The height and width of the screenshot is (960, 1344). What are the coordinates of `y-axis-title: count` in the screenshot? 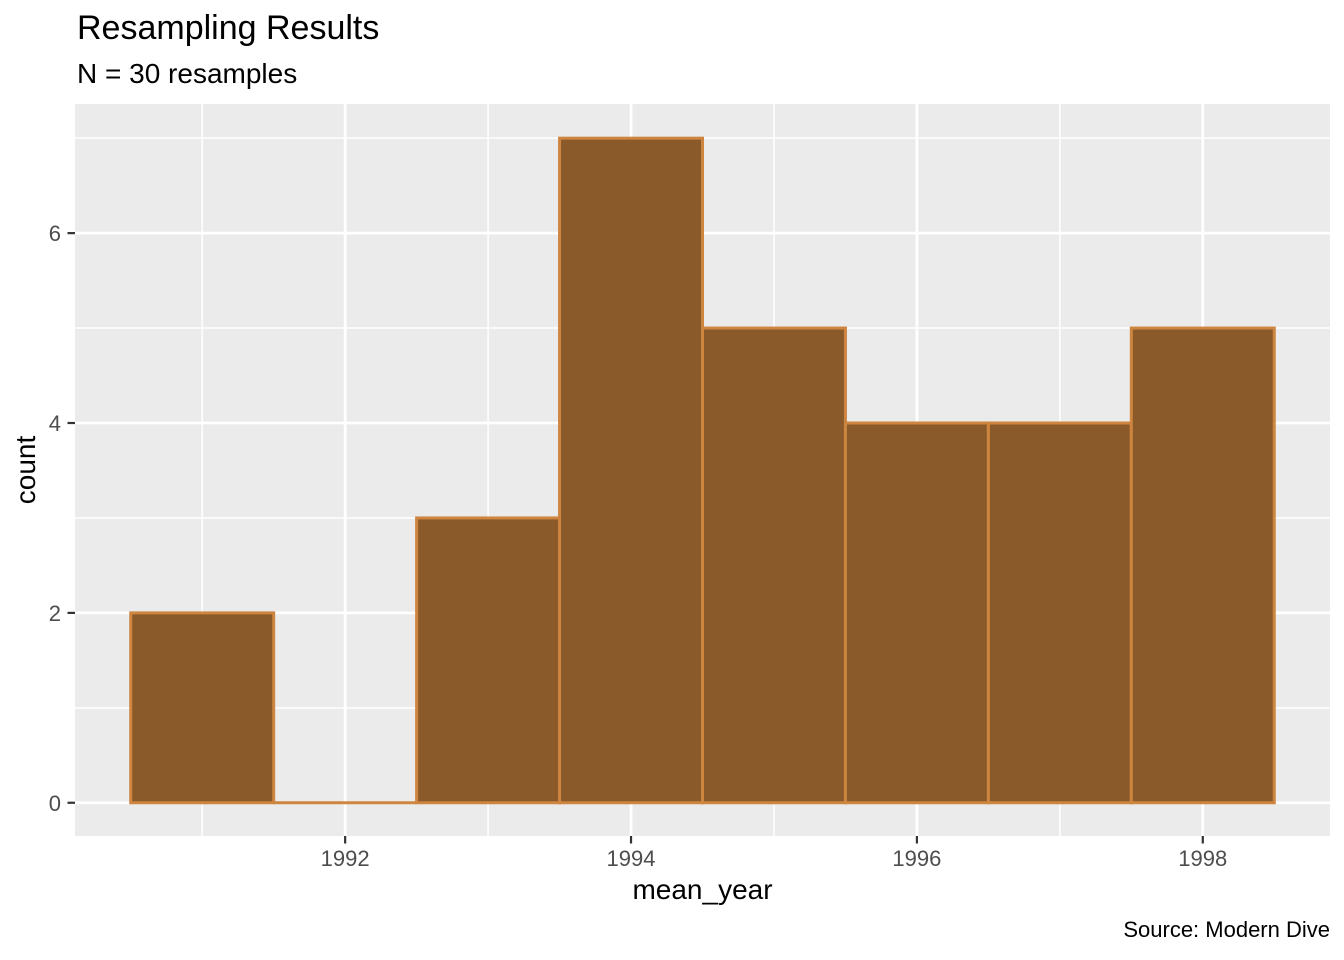 It's located at (25, 470).